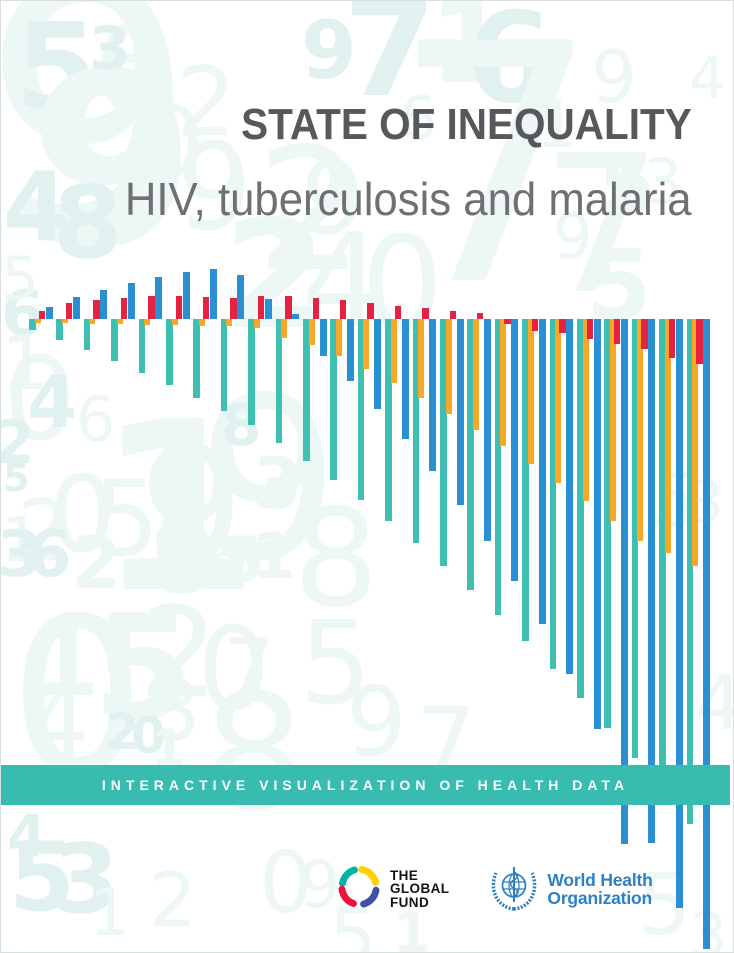 The height and width of the screenshot is (953, 734). Describe the element at coordinates (509, 65) in the screenshot. I see `background-digit: 6` at that location.